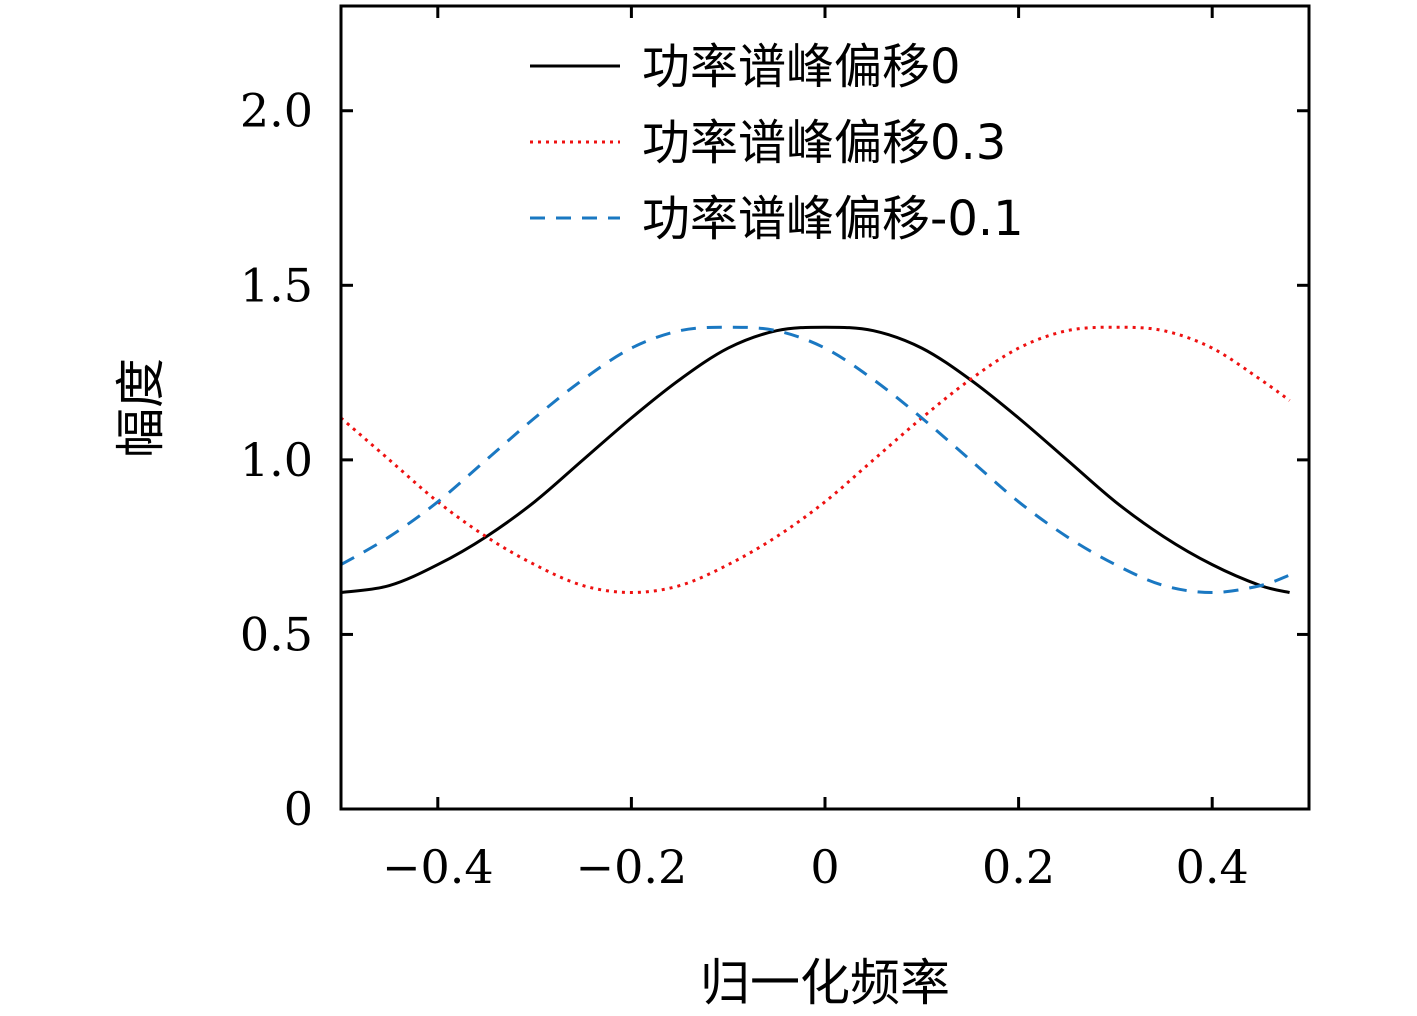 Image resolution: width=1417 pixels, height=1016 pixels. I want to click on y-axis-title: 幅度, so click(141, 408).